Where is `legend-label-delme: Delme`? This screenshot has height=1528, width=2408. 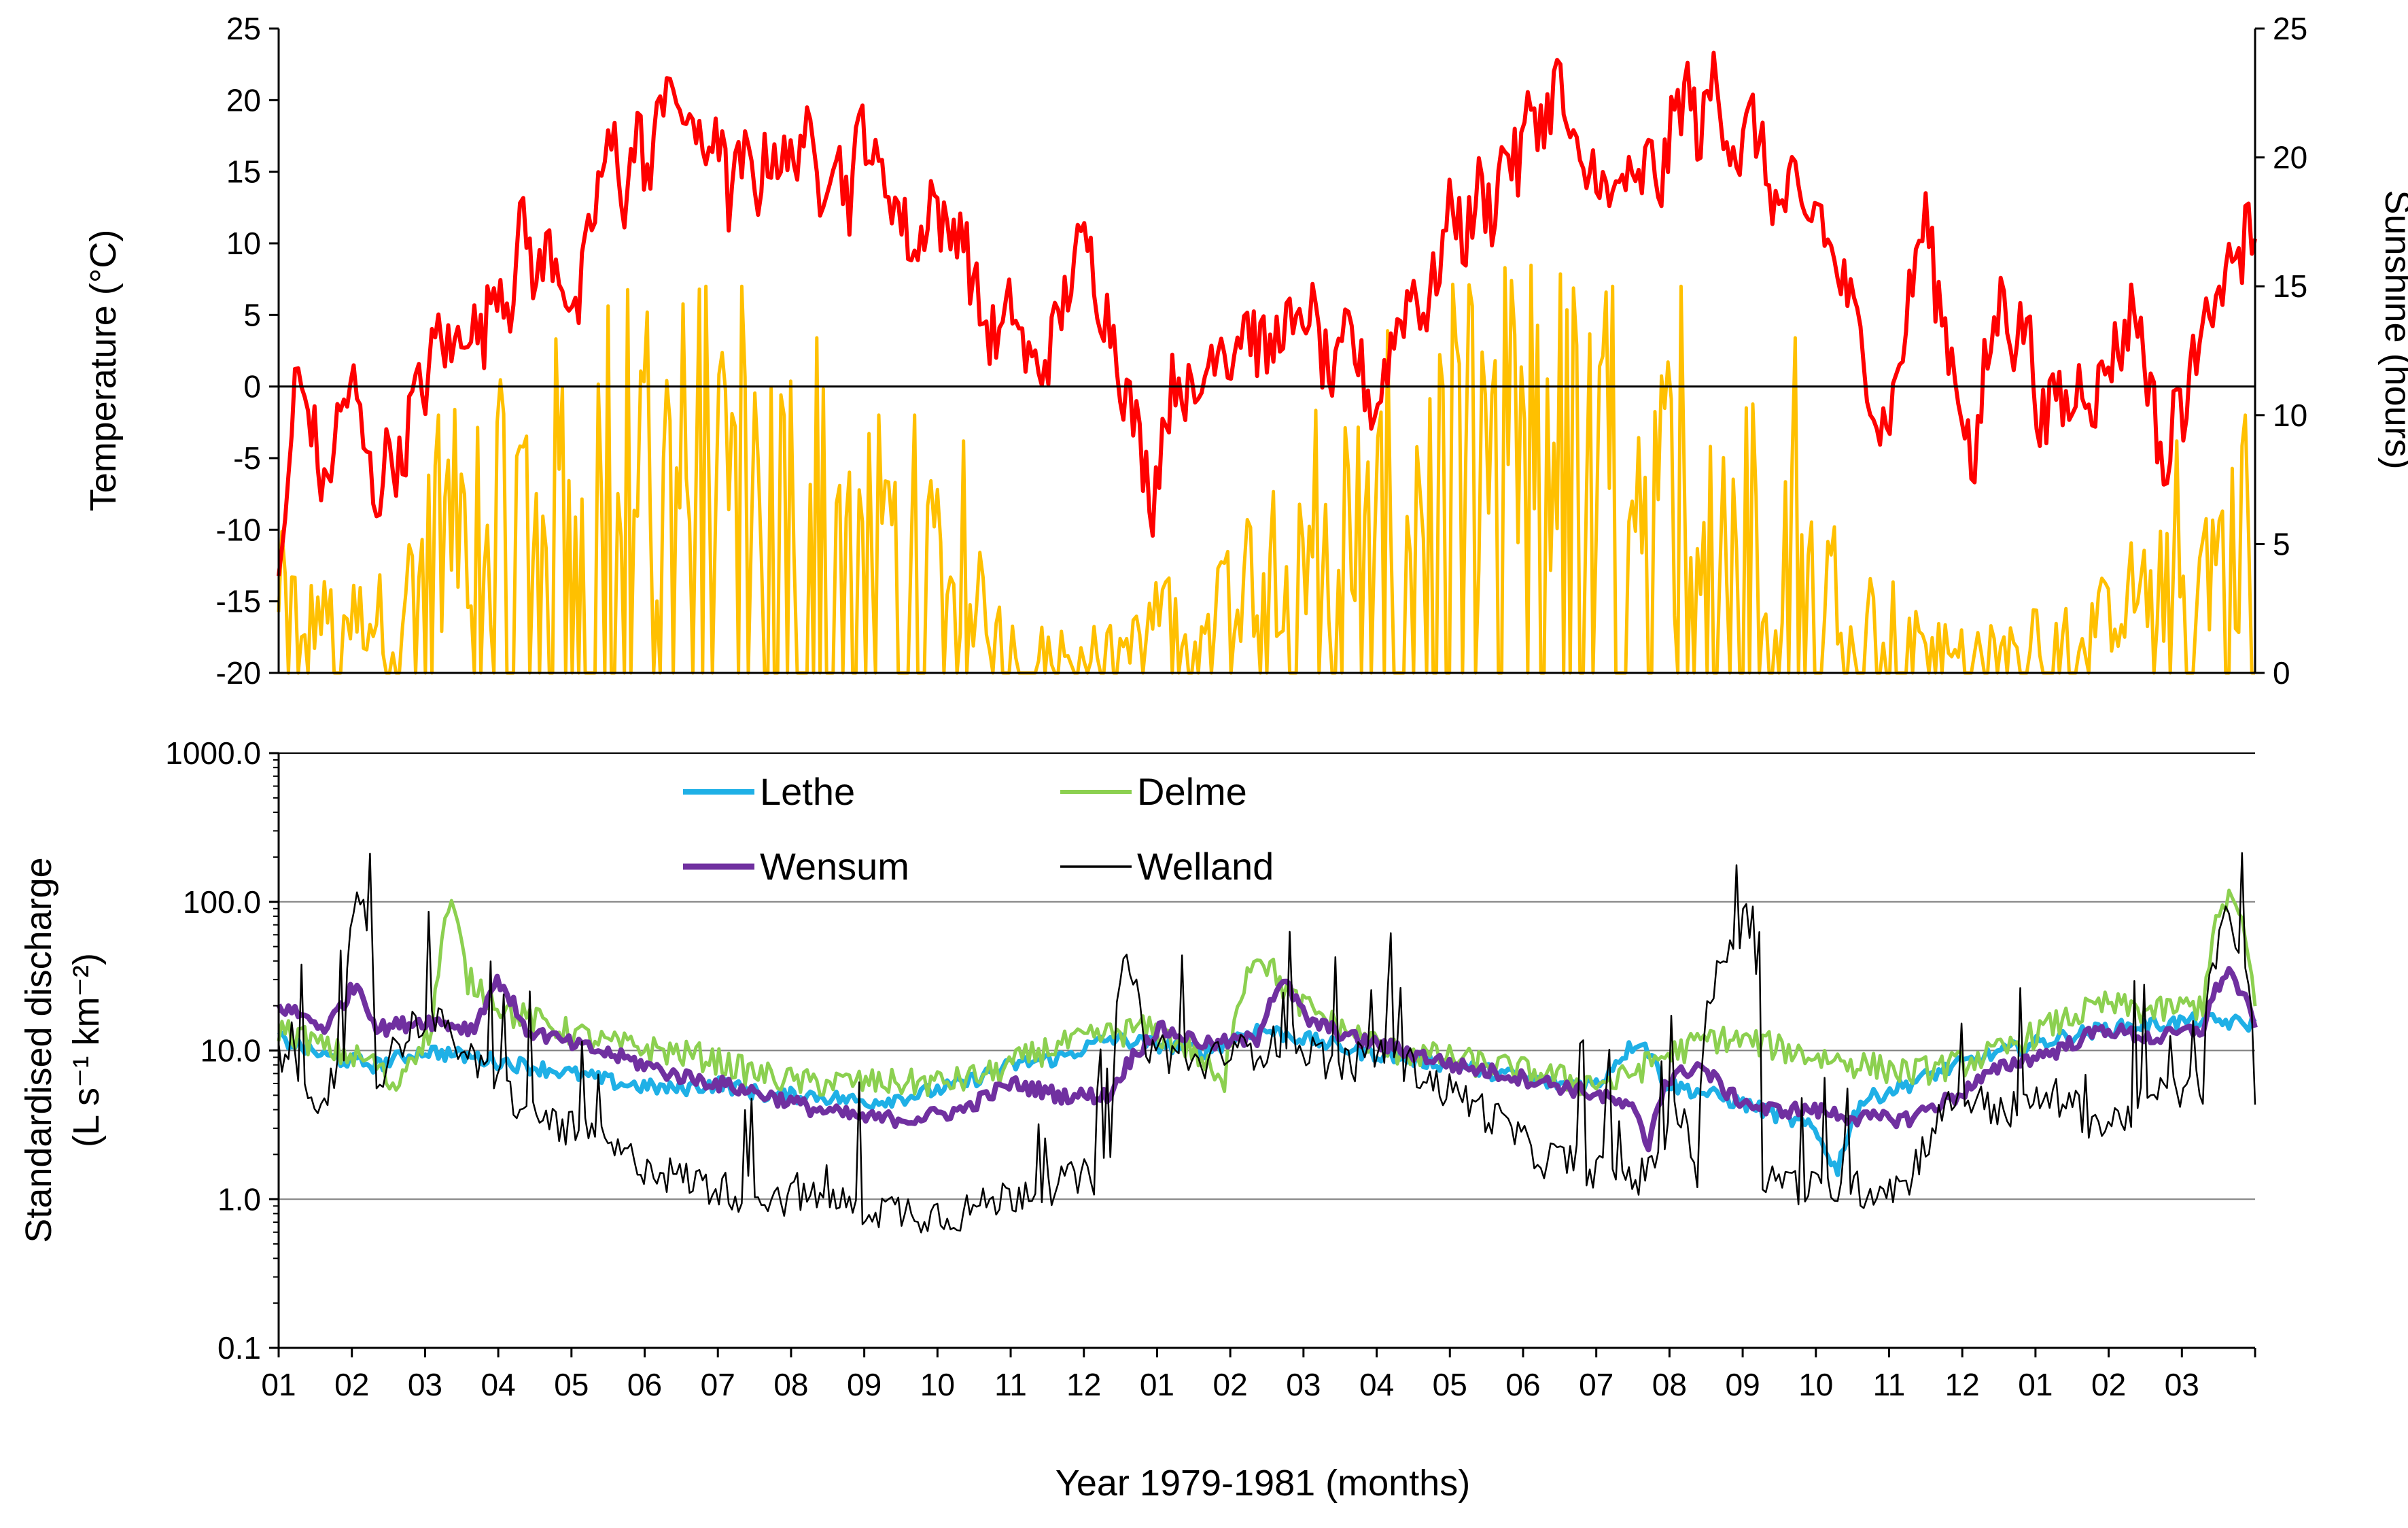 legend-label-delme: Delme is located at coordinates (1192, 791).